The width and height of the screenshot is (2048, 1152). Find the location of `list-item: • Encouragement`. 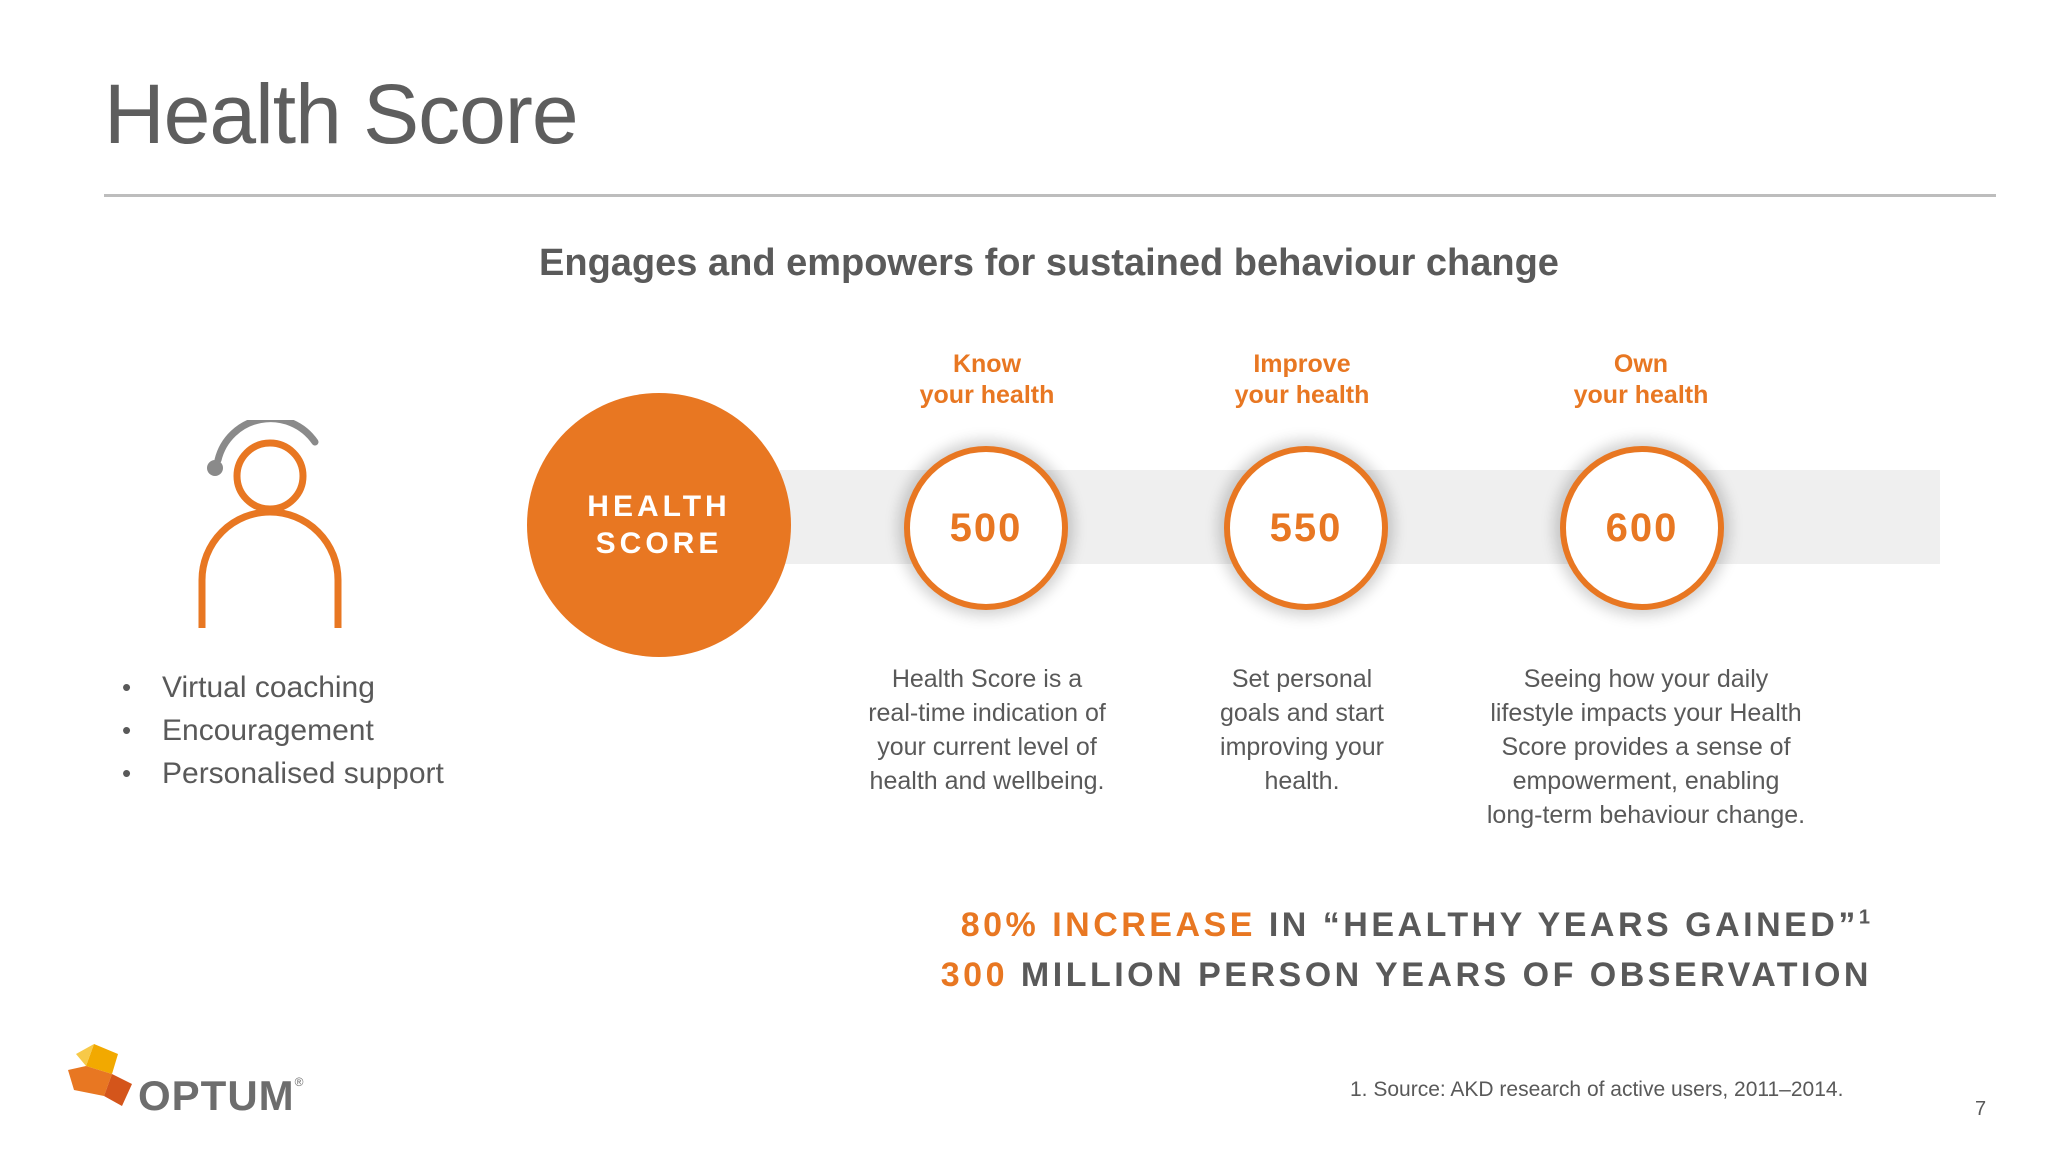

list-item: • Encouragement is located at coordinates (248, 730).